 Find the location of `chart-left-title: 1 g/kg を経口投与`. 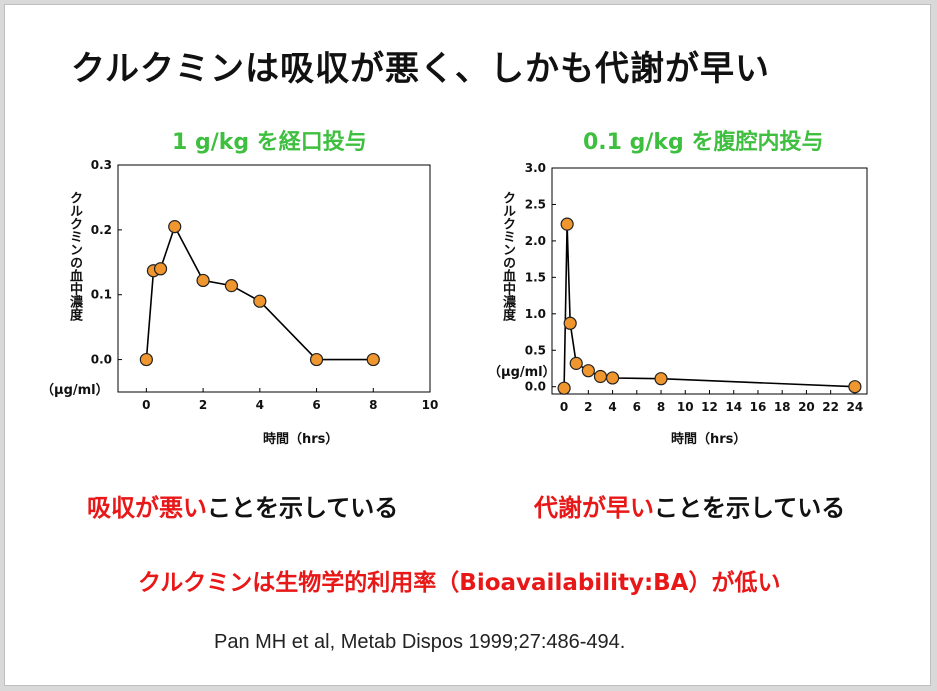

chart-left-title: 1 g/kg を経口投与 is located at coordinates (269, 142).